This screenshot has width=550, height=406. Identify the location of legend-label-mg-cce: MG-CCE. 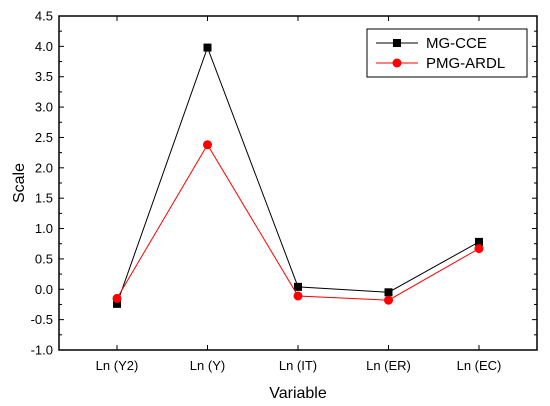
(456, 43).